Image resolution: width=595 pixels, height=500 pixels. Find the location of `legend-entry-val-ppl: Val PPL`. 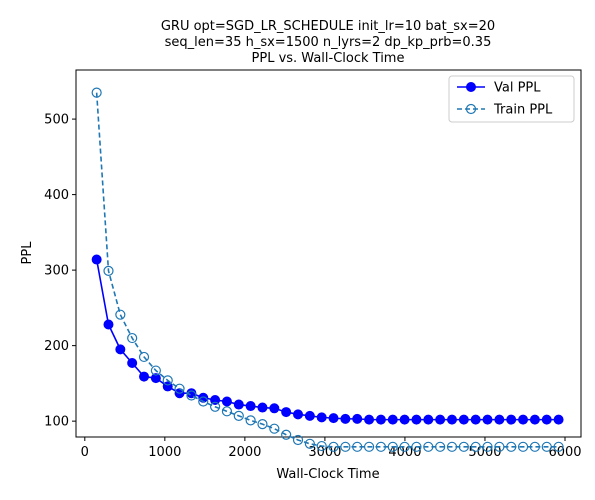

legend-entry-val-ppl: Val PPL is located at coordinates (499, 88).